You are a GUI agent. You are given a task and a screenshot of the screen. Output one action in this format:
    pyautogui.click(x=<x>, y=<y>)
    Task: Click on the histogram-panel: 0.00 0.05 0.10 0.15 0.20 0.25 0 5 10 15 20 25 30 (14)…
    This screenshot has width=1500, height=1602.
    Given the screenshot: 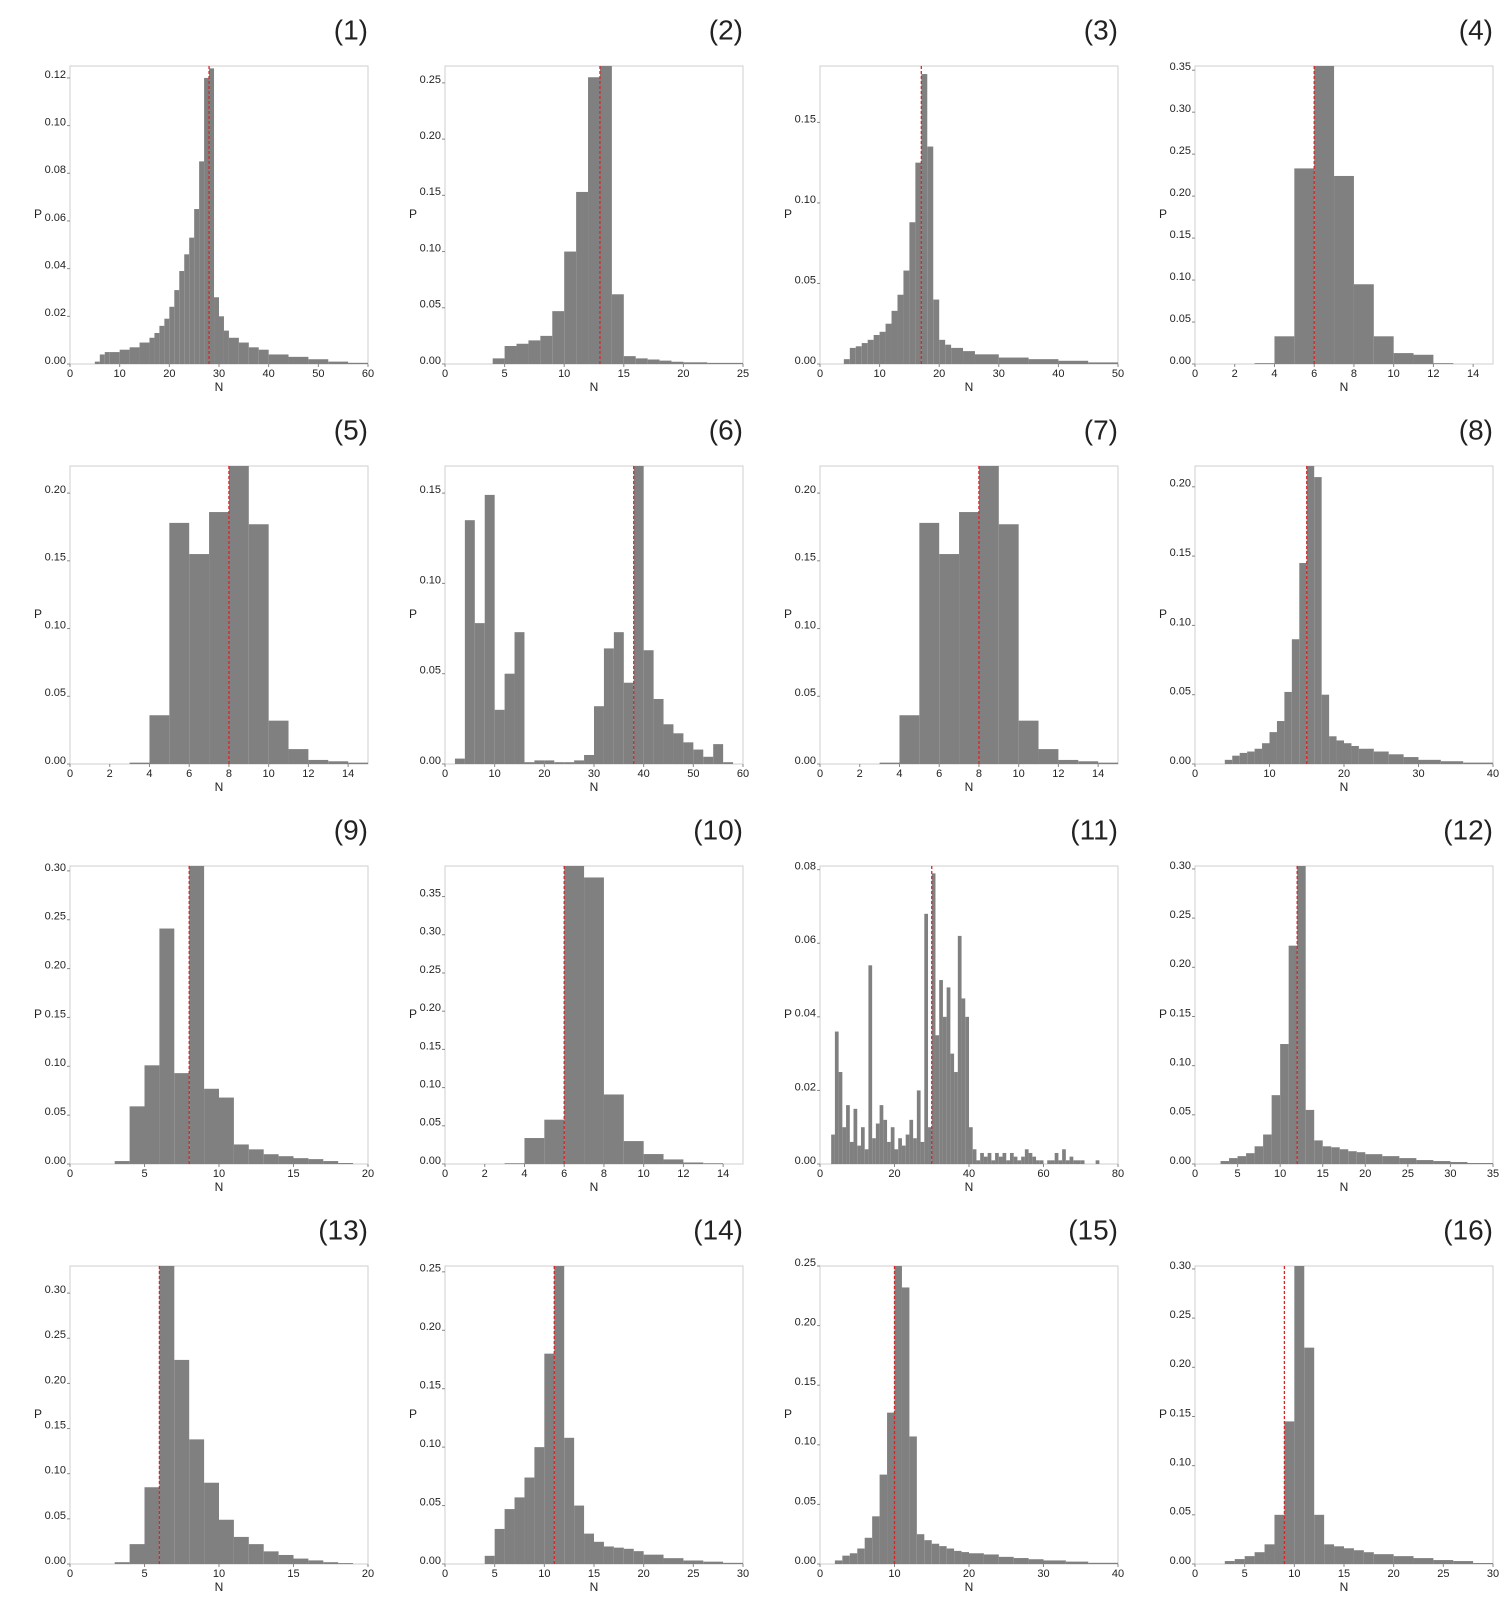 What is the action you would take?
    pyautogui.click(x=579, y=1404)
    